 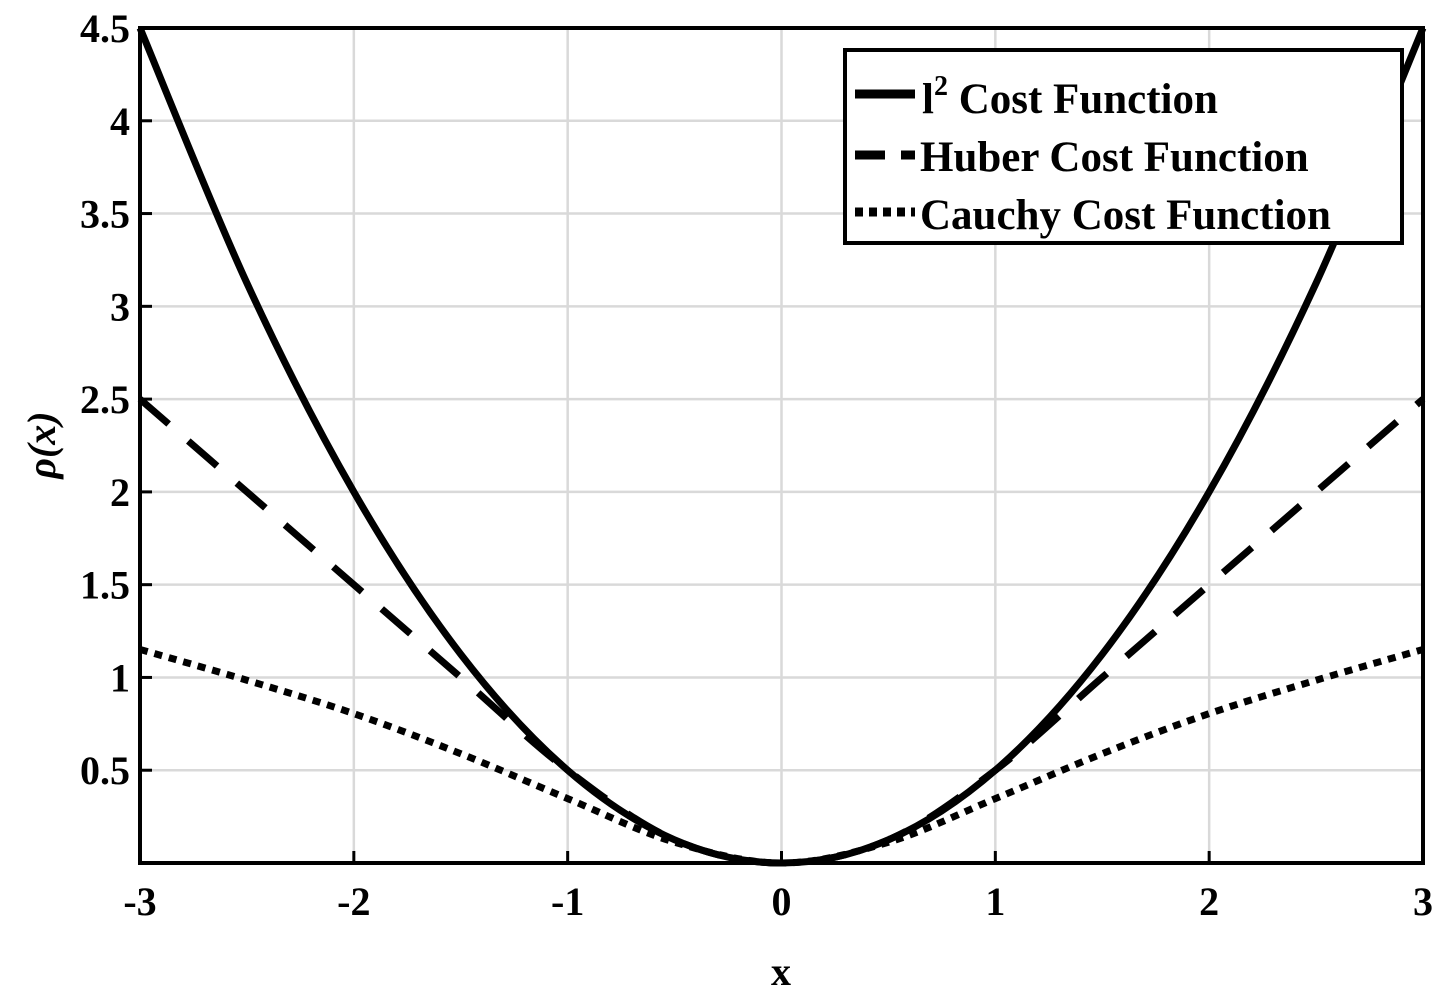 I want to click on legend-l2-base: l, so click(x=928, y=99).